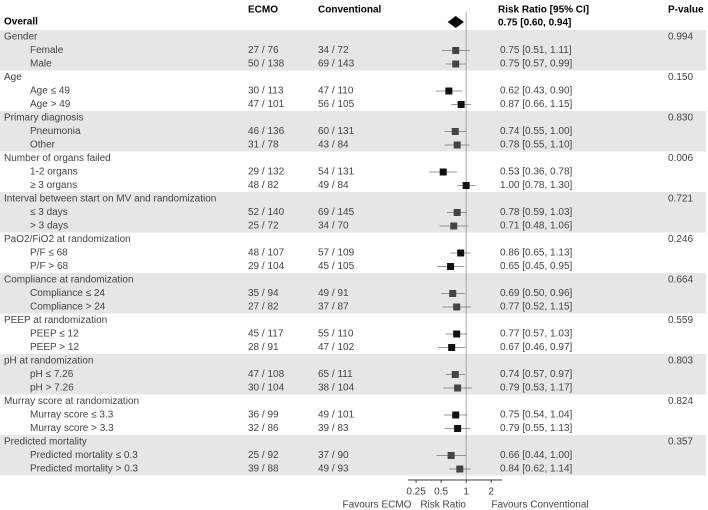 The image size is (708, 510). Describe the element at coordinates (71, 401) in the screenshot. I see `group-label: Murray score at randomization` at that location.